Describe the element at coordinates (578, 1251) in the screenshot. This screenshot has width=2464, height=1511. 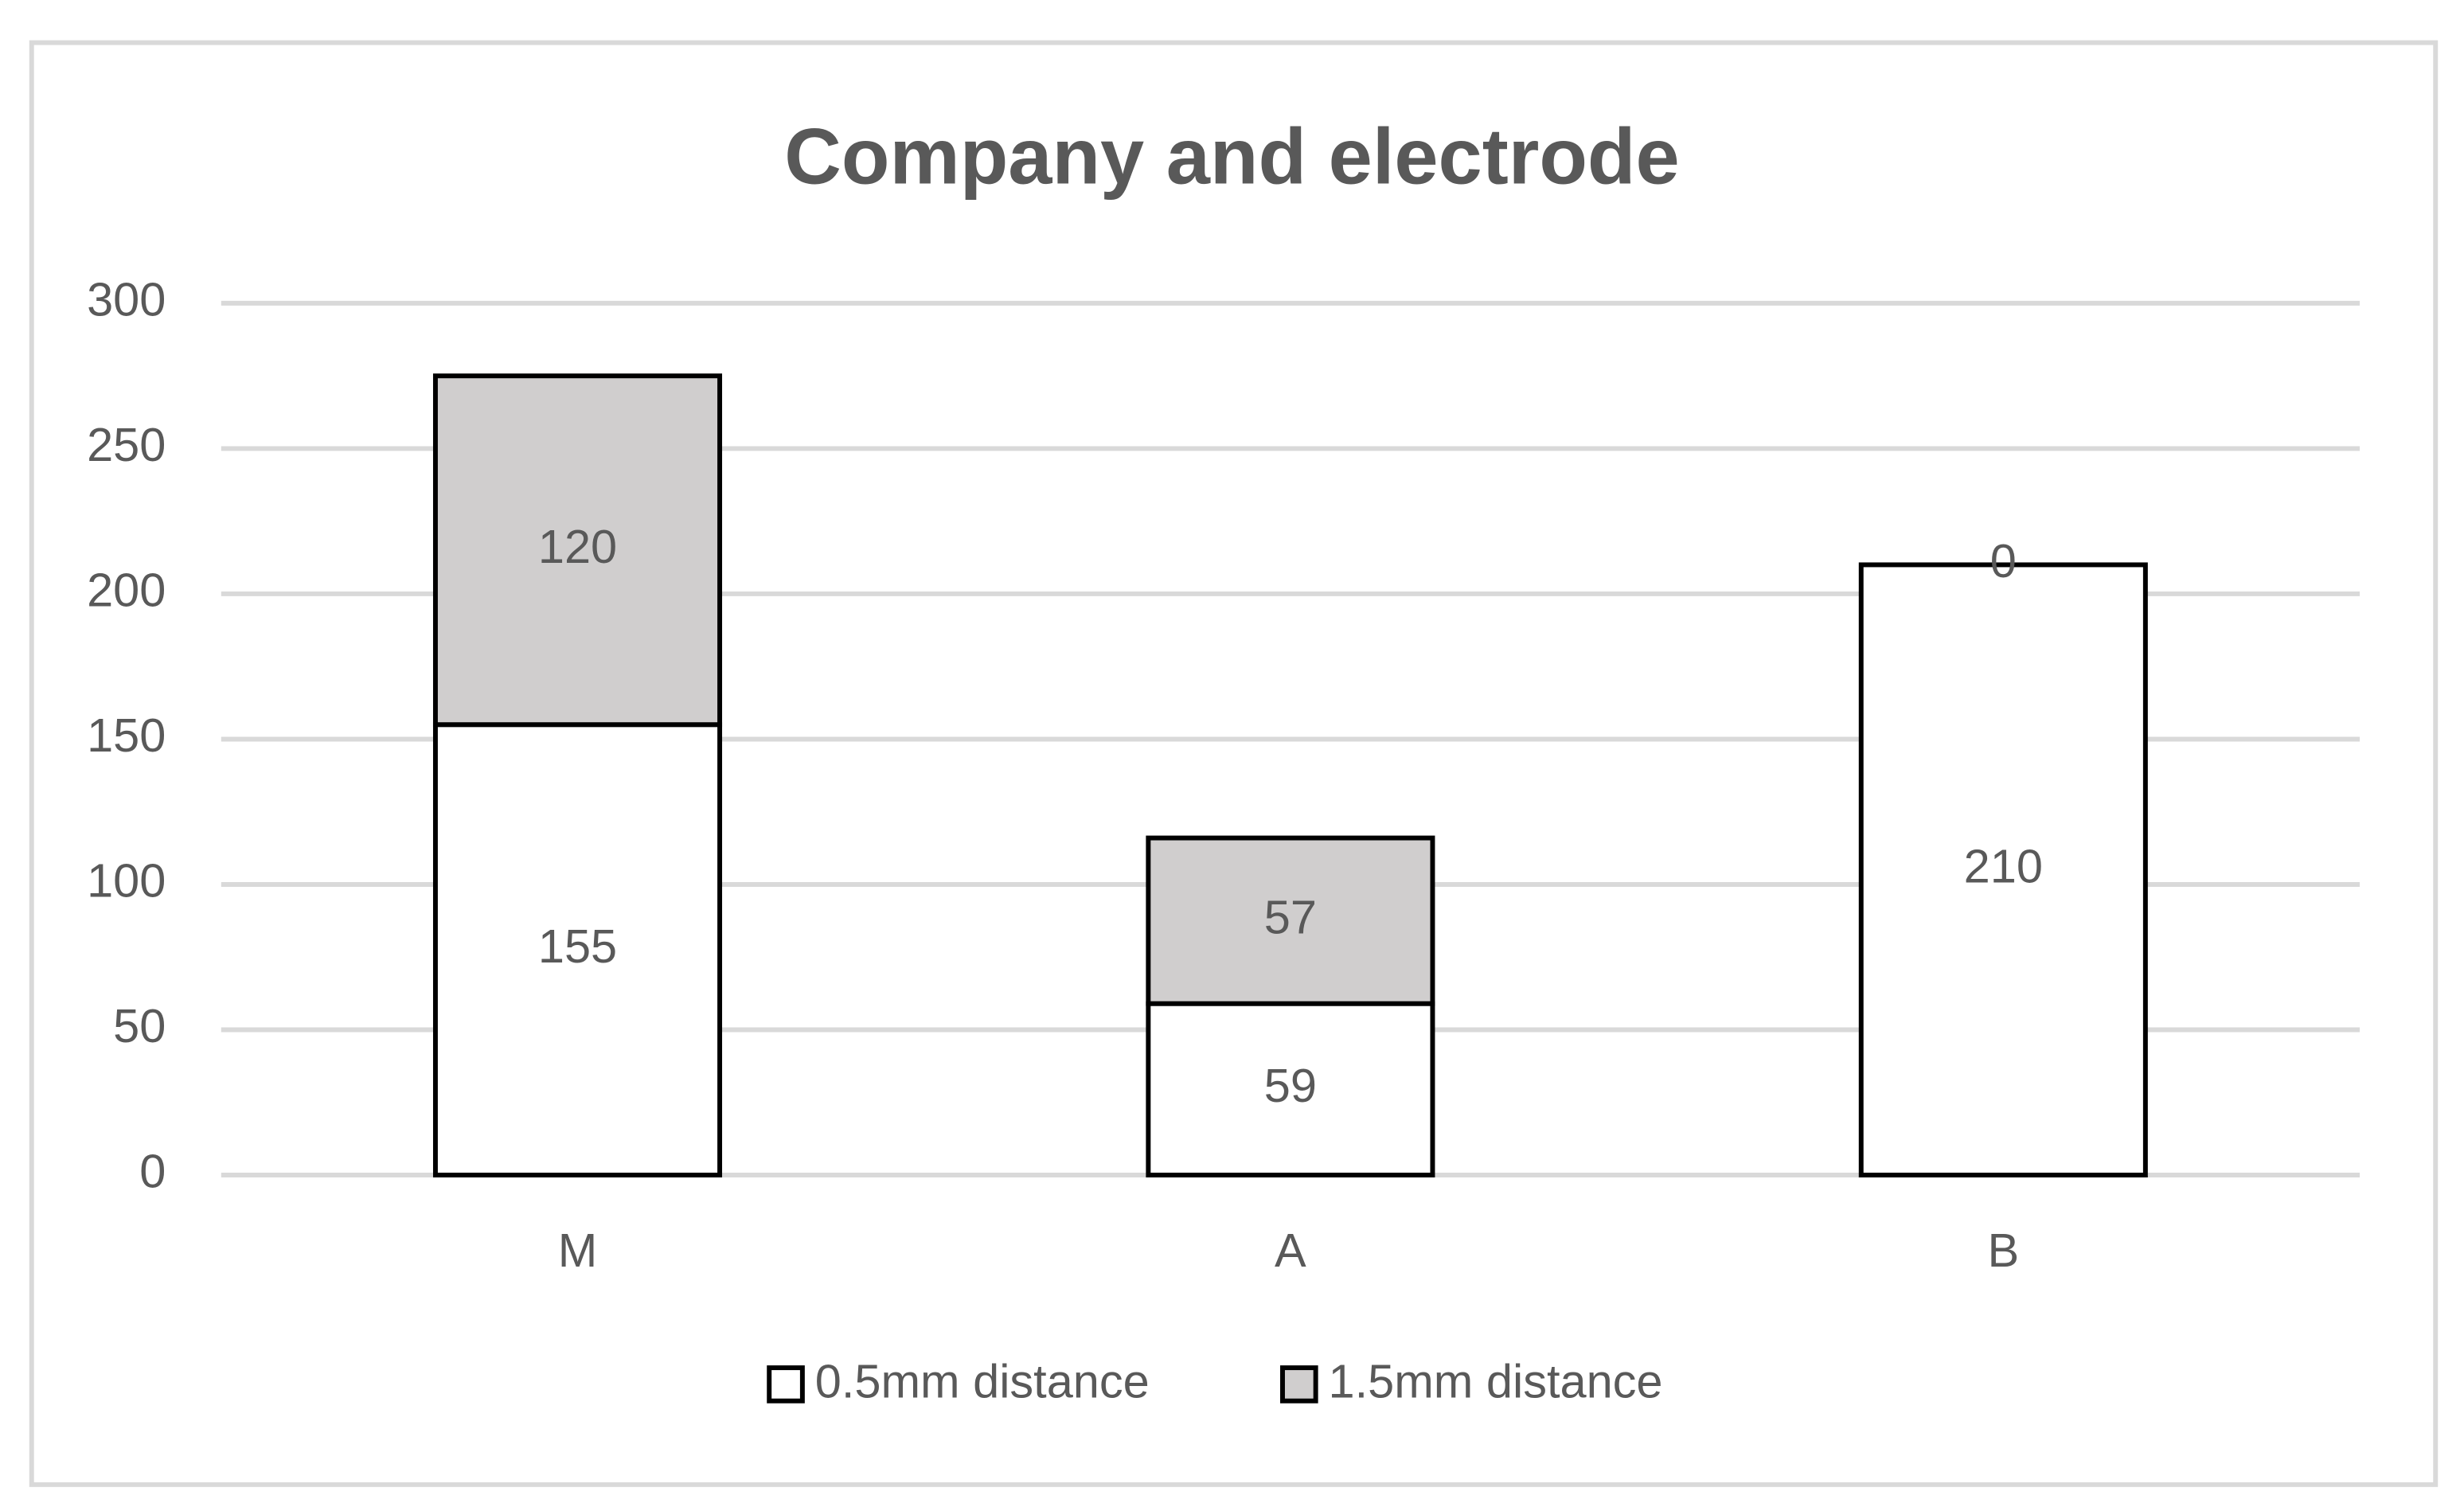
I see `x-tick-label: M` at that location.